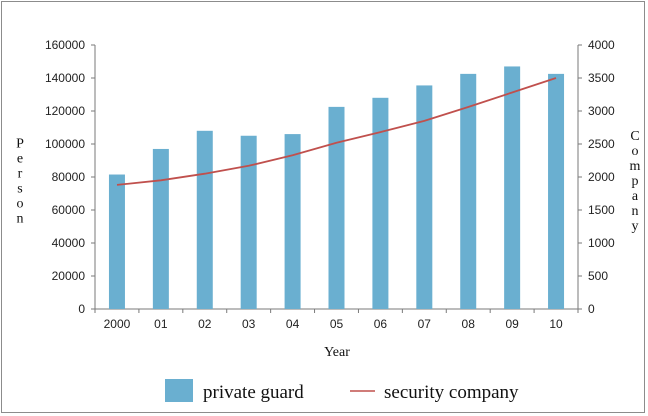  Describe the element at coordinates (249, 324) in the screenshot. I see `x-tick-label: 03` at that location.